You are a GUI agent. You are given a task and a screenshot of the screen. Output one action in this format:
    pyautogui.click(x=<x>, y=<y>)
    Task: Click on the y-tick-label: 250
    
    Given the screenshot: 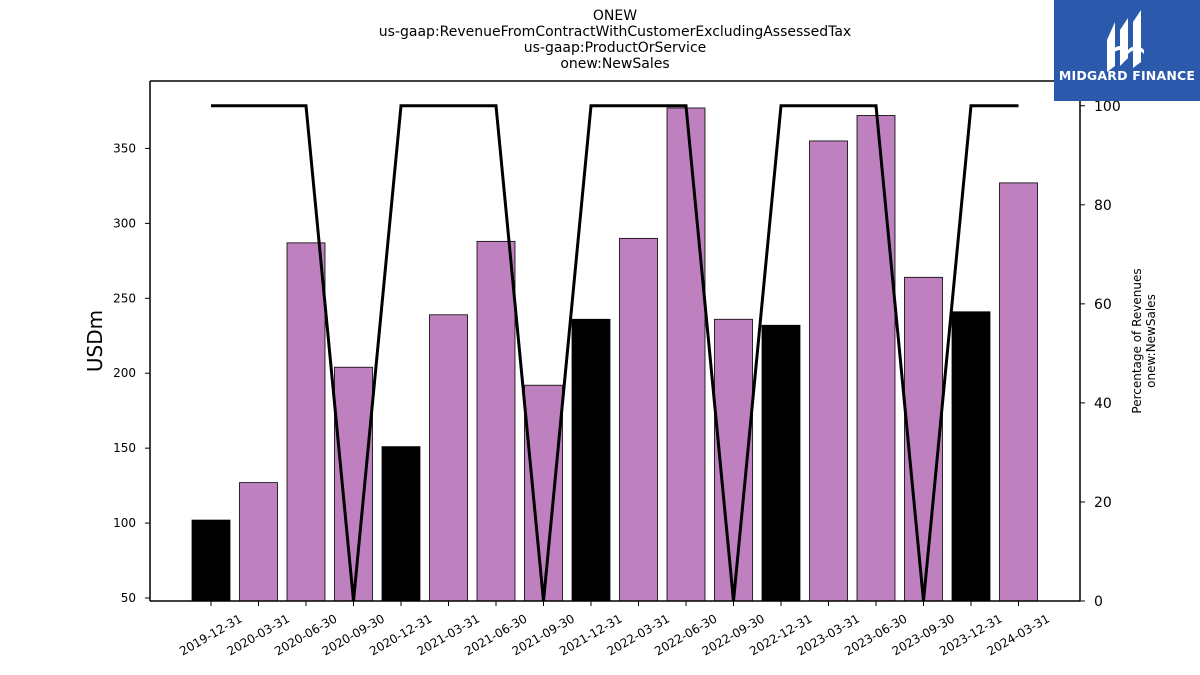 What is the action you would take?
    pyautogui.click(x=124, y=298)
    